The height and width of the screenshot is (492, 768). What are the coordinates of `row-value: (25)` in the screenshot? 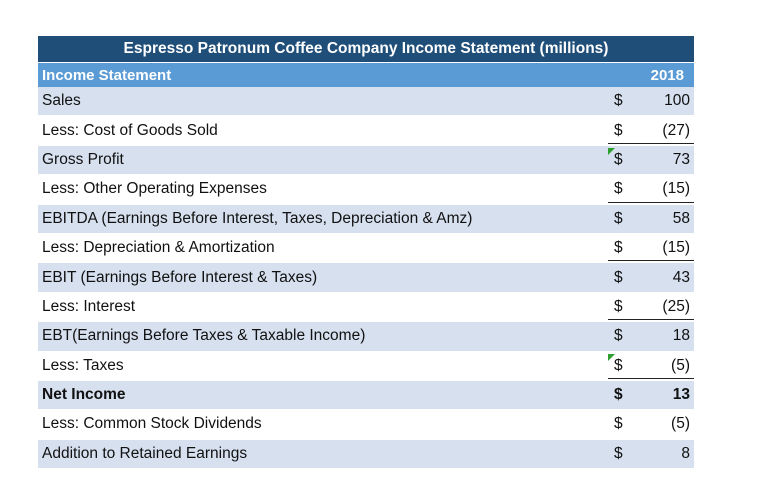 It's located at (676, 306).